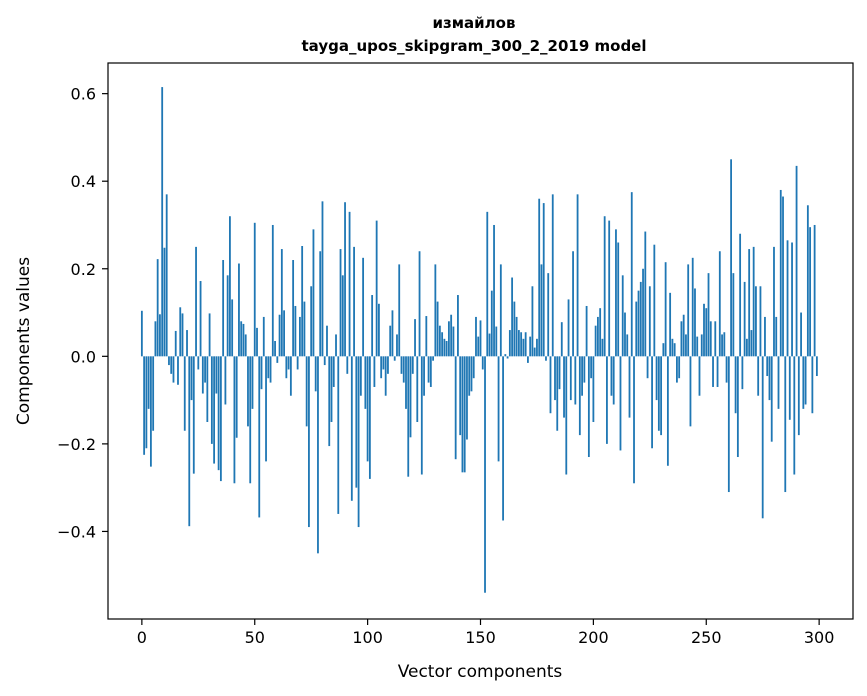  What do you see at coordinates (83, 94) in the screenshot?
I see `y-tick-label-0.6: 0.6` at bounding box center [83, 94].